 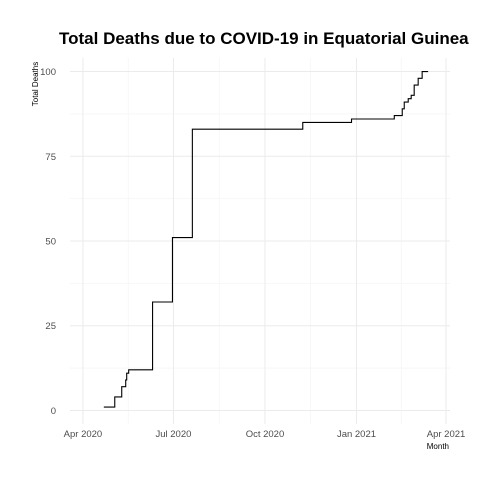 I want to click on y-tick-labels: 0 25 50 75 100, so click(x=48, y=242).